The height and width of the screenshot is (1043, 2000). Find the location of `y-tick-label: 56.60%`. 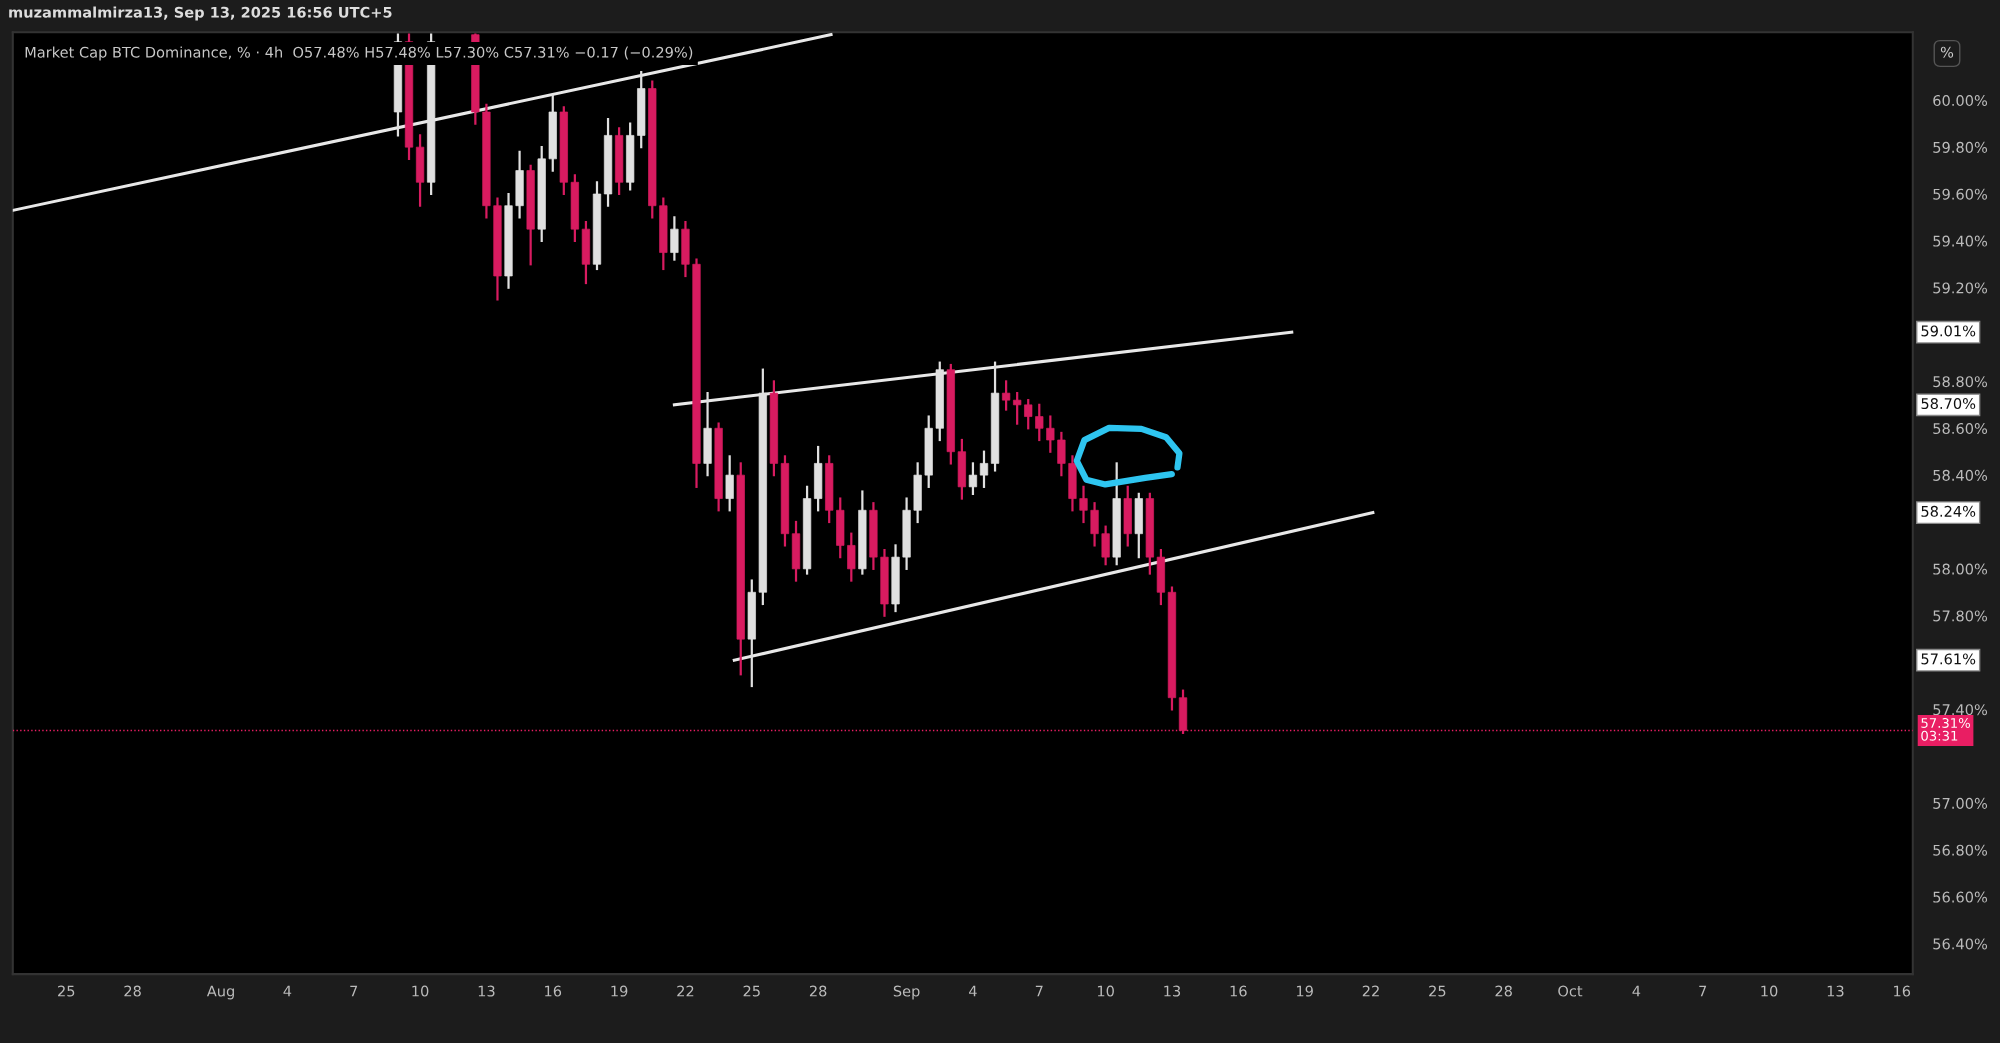

y-tick-label: 56.60% is located at coordinates (1960, 897).